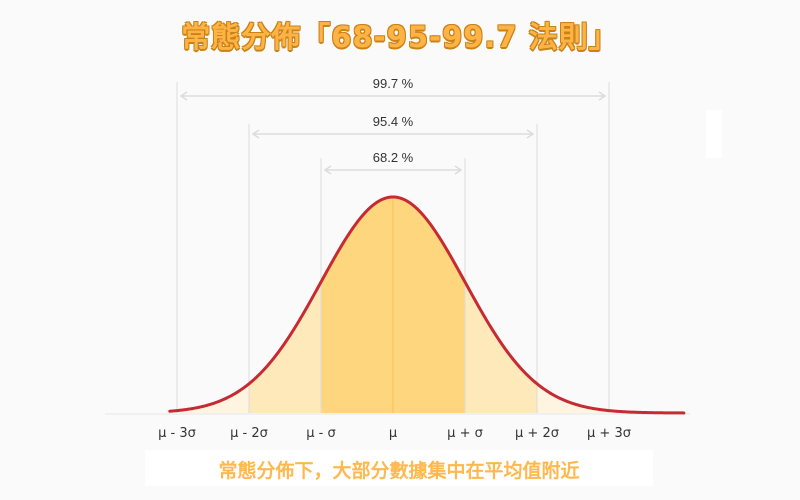  Describe the element at coordinates (537, 433) in the screenshot. I see `x-tick-label: μ + 2σ` at that location.